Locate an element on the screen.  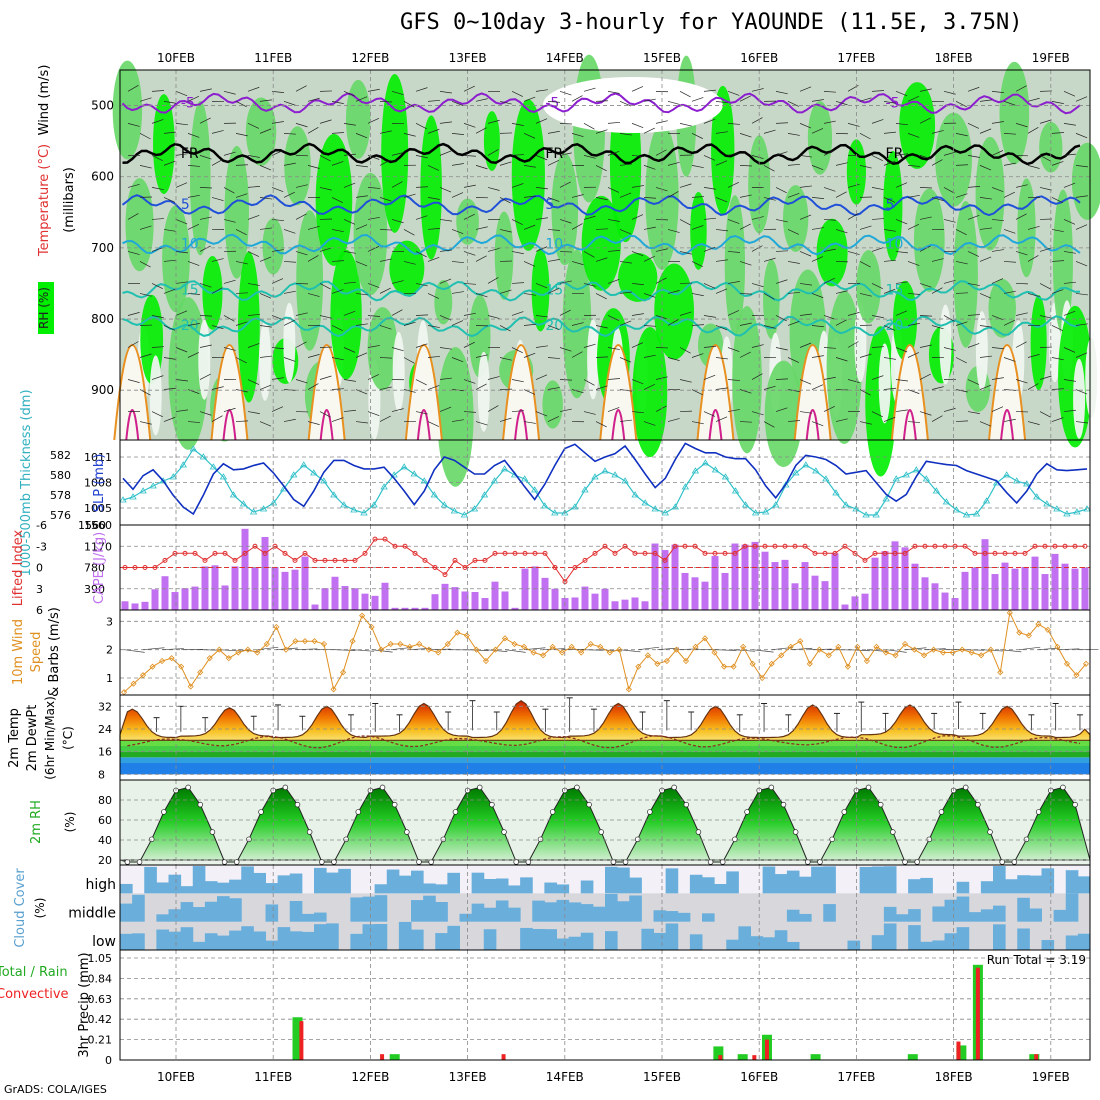
pressure-tick: 800 is located at coordinates (102, 319).